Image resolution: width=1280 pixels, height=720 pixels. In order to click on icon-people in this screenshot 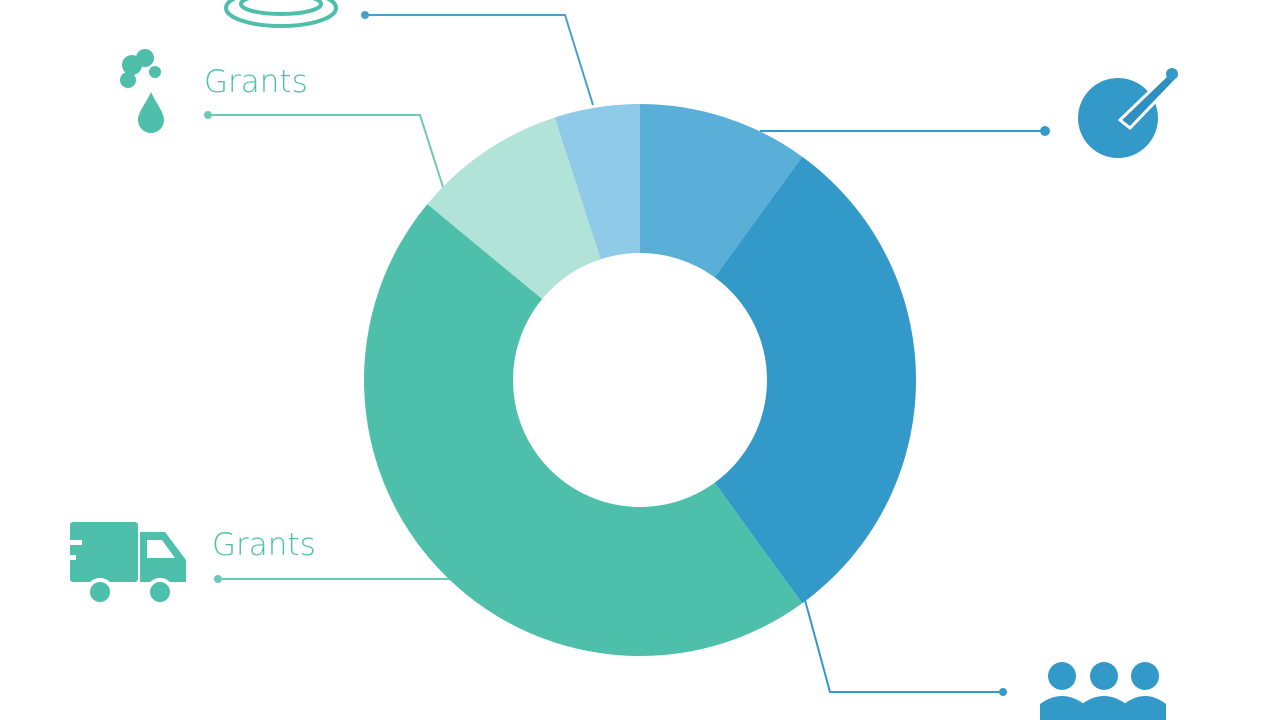, I will do `click(1103, 691)`.